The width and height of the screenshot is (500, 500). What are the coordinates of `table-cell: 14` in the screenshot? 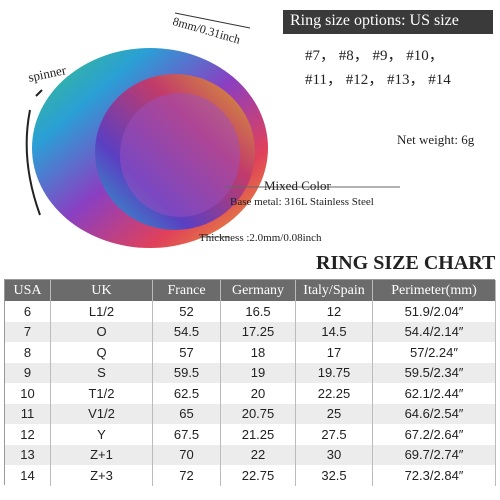 It's located at (28, 475).